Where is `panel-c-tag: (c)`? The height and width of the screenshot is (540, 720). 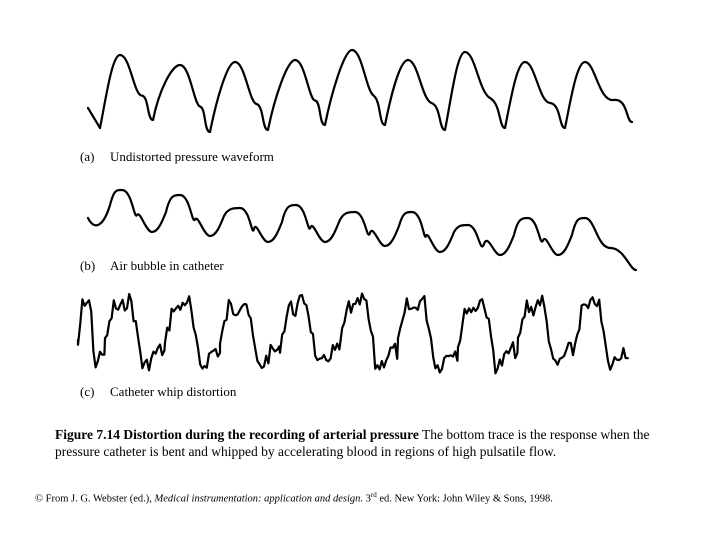
panel-c-tag: (c) is located at coordinates (87, 391).